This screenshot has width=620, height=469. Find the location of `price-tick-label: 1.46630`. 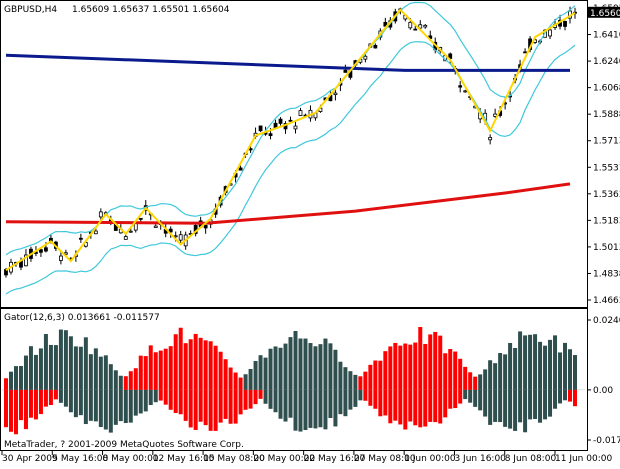

price-tick-label: 1.46630 is located at coordinates (606, 301).